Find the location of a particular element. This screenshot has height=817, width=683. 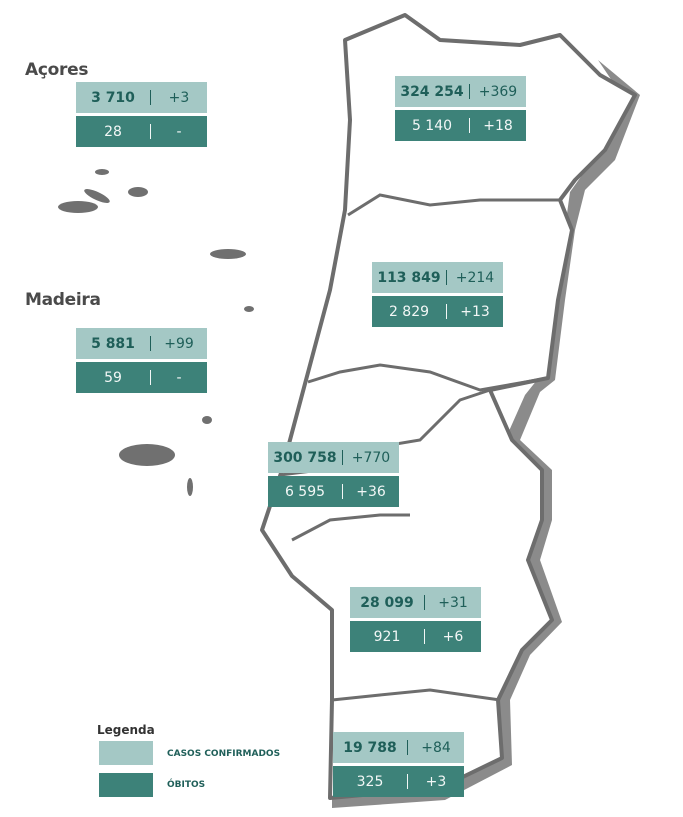

new-deaths: +36 is located at coordinates (371, 491).